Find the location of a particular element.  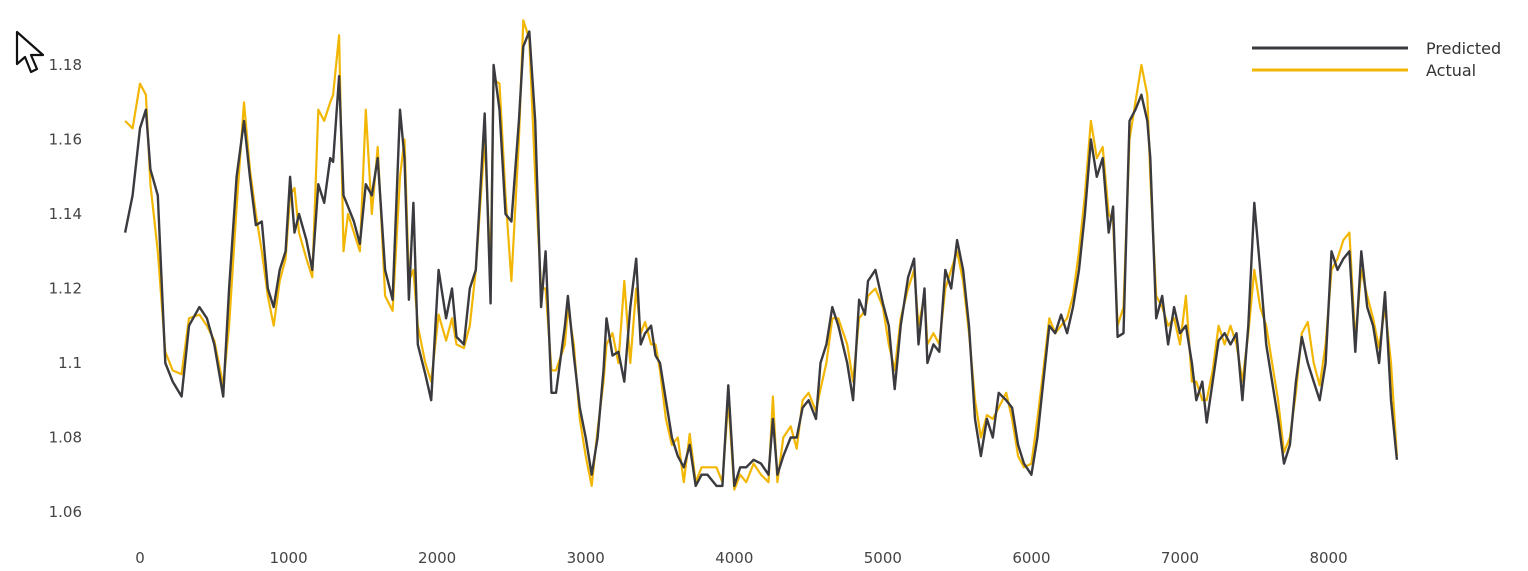

x-tick-label: 7000 is located at coordinates (1180, 558).